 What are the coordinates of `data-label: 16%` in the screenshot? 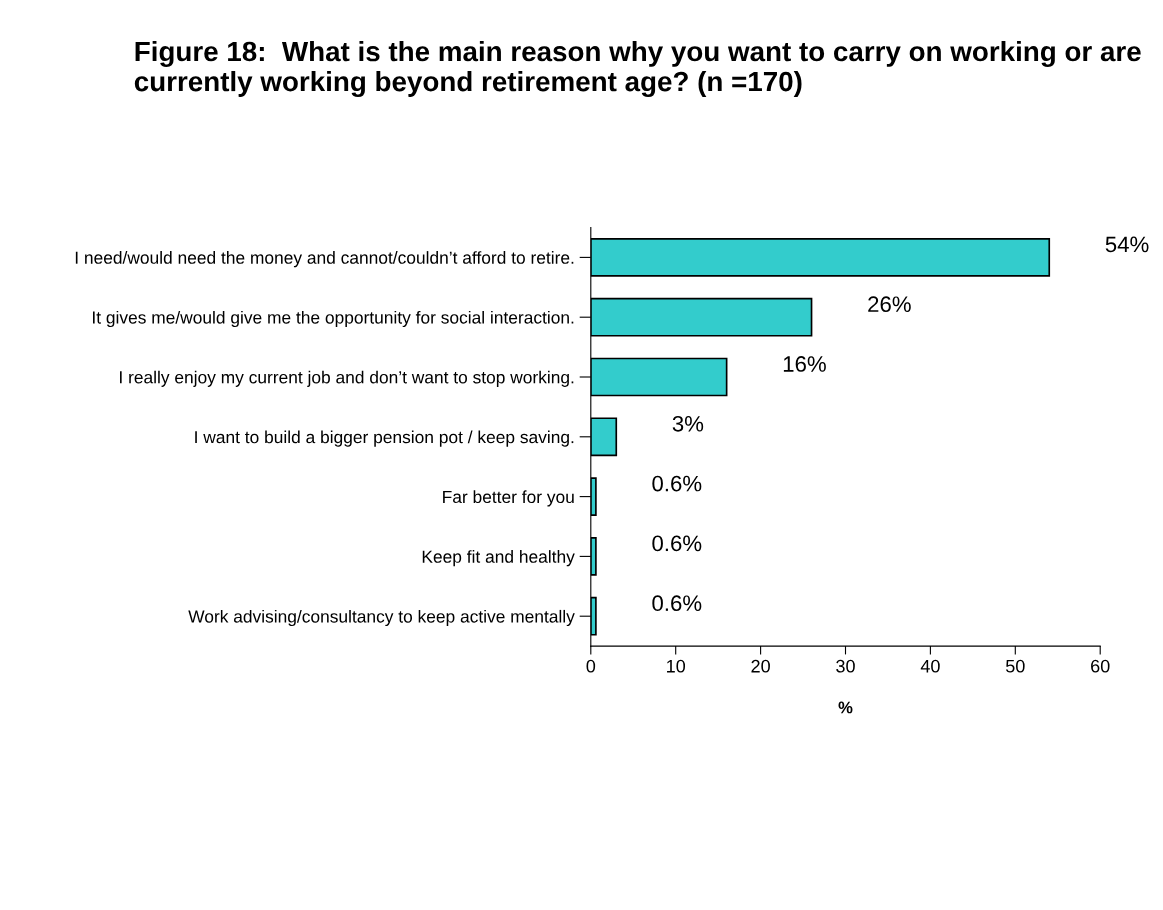 It's located at (804, 364).